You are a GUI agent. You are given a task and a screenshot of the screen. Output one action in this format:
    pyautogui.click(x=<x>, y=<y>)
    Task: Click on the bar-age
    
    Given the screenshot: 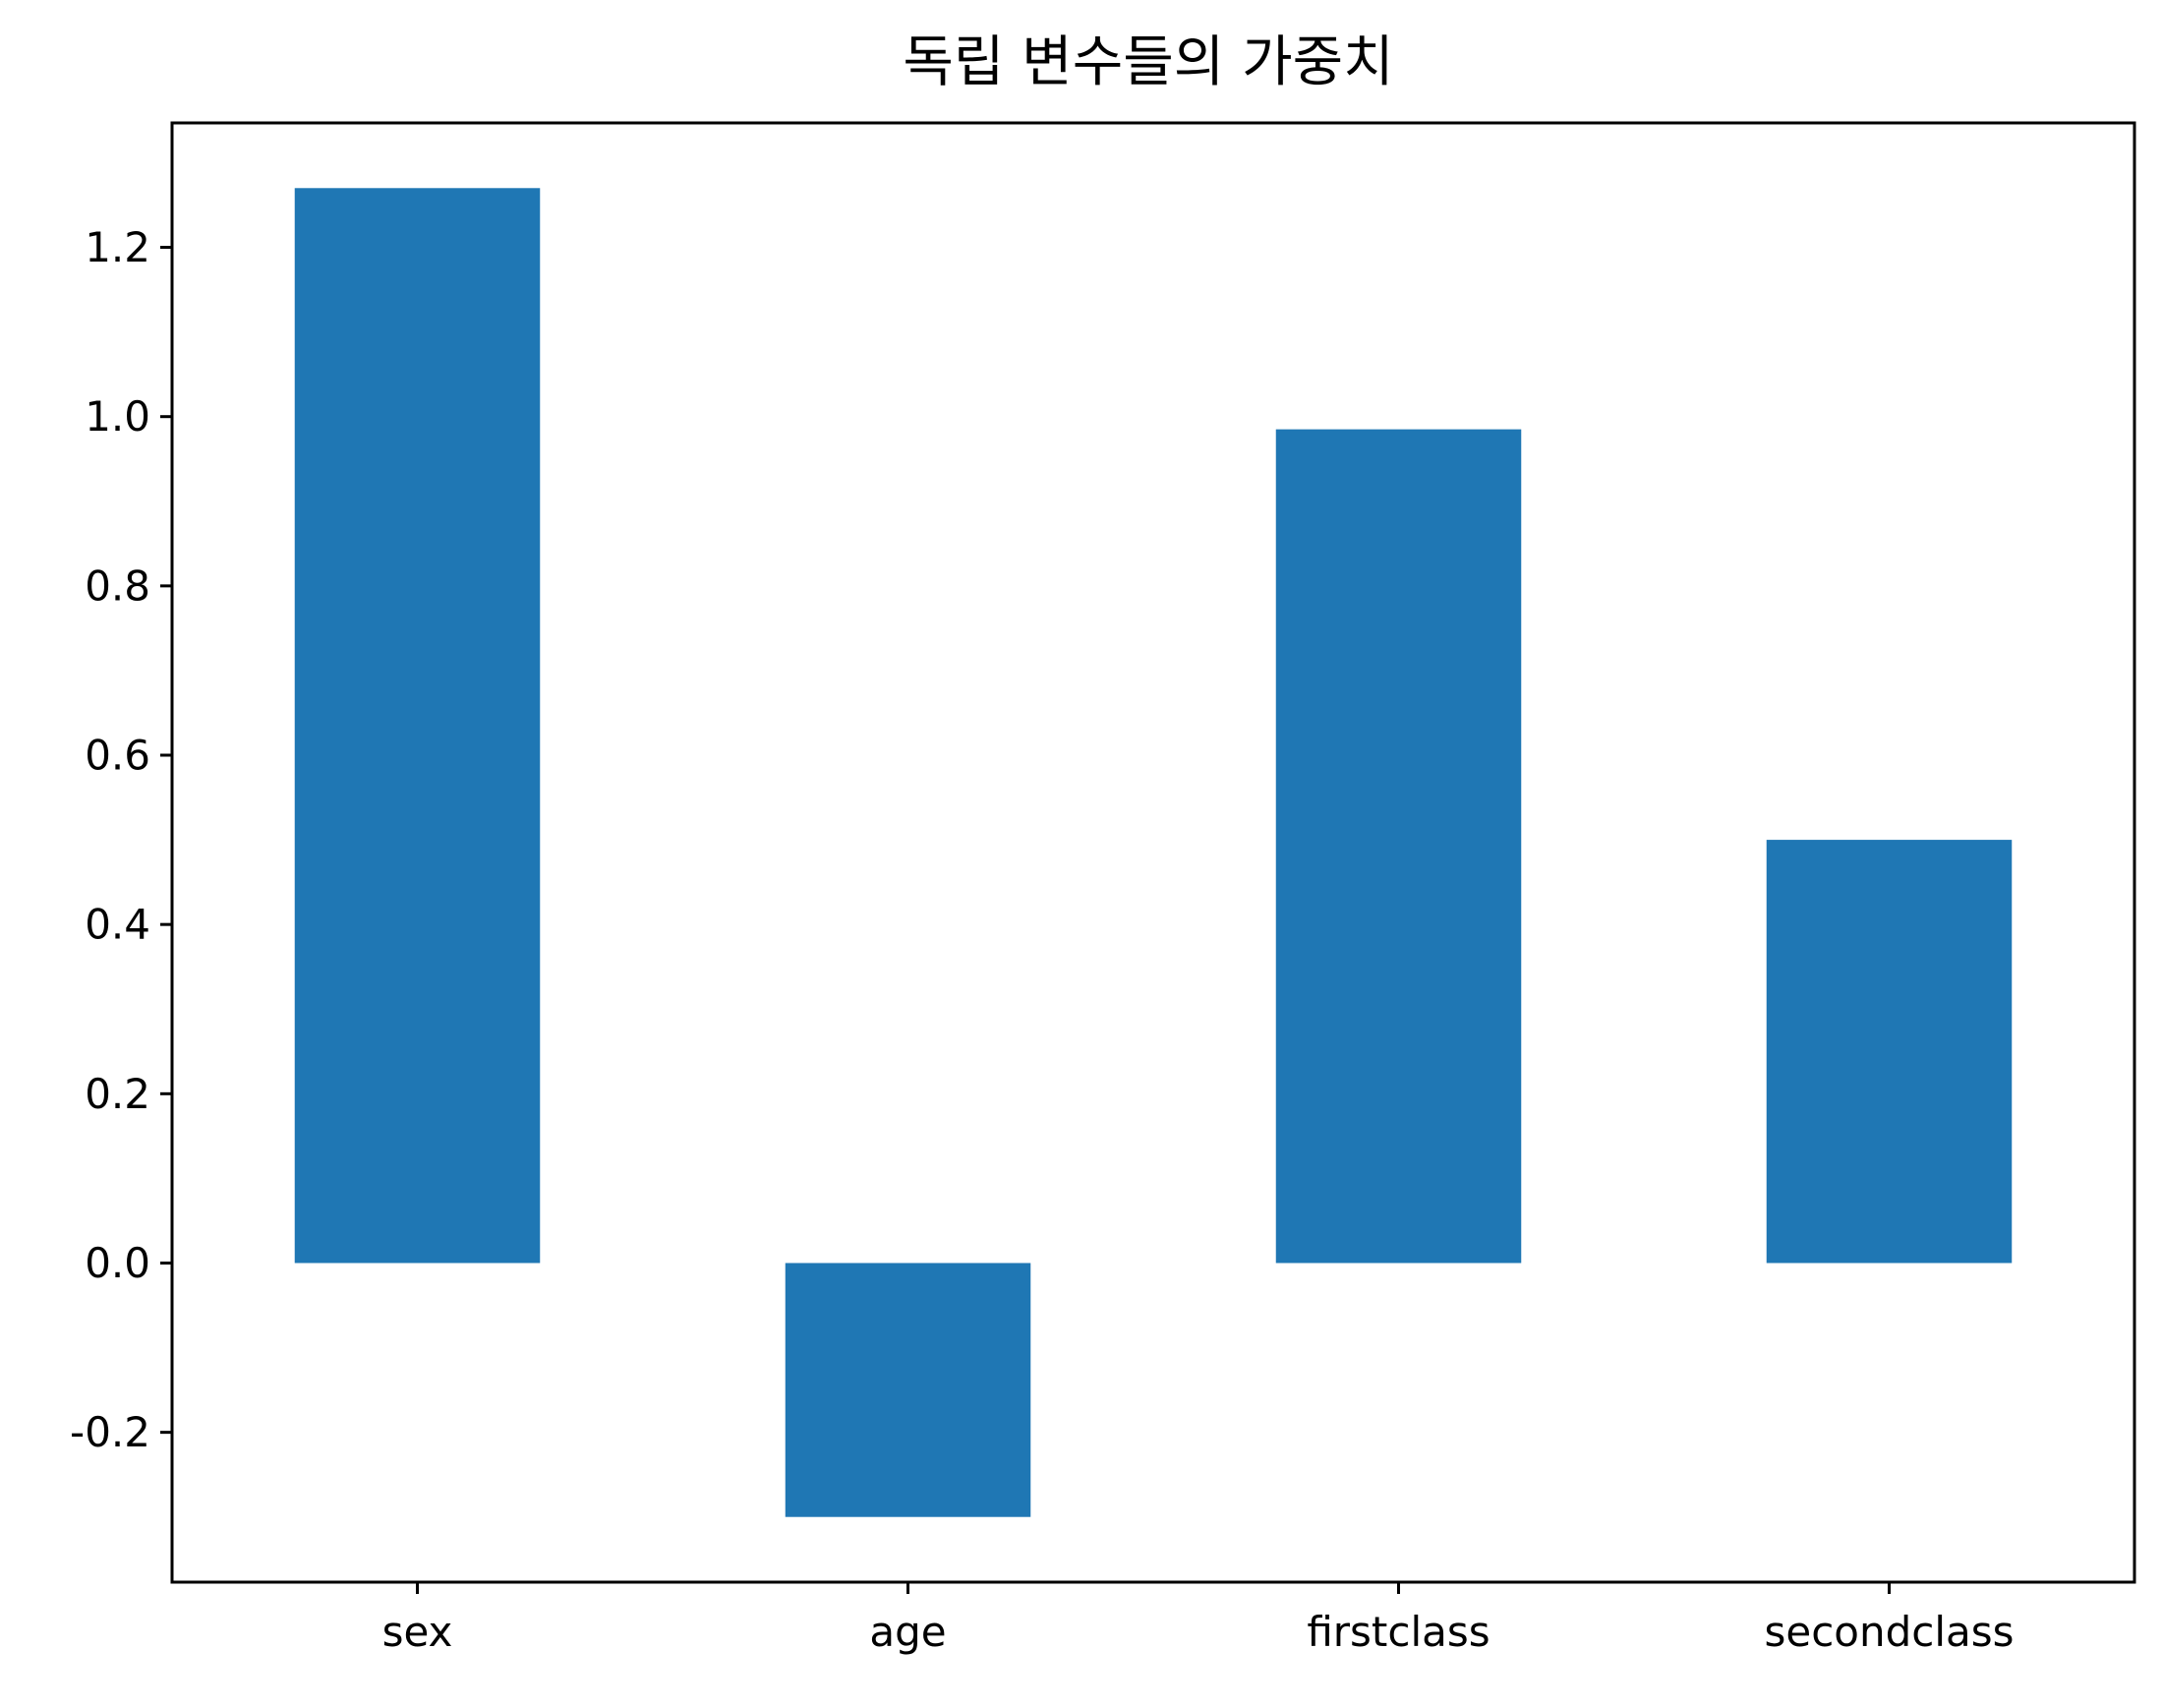 What is the action you would take?
    pyautogui.click(x=908, y=1390)
    